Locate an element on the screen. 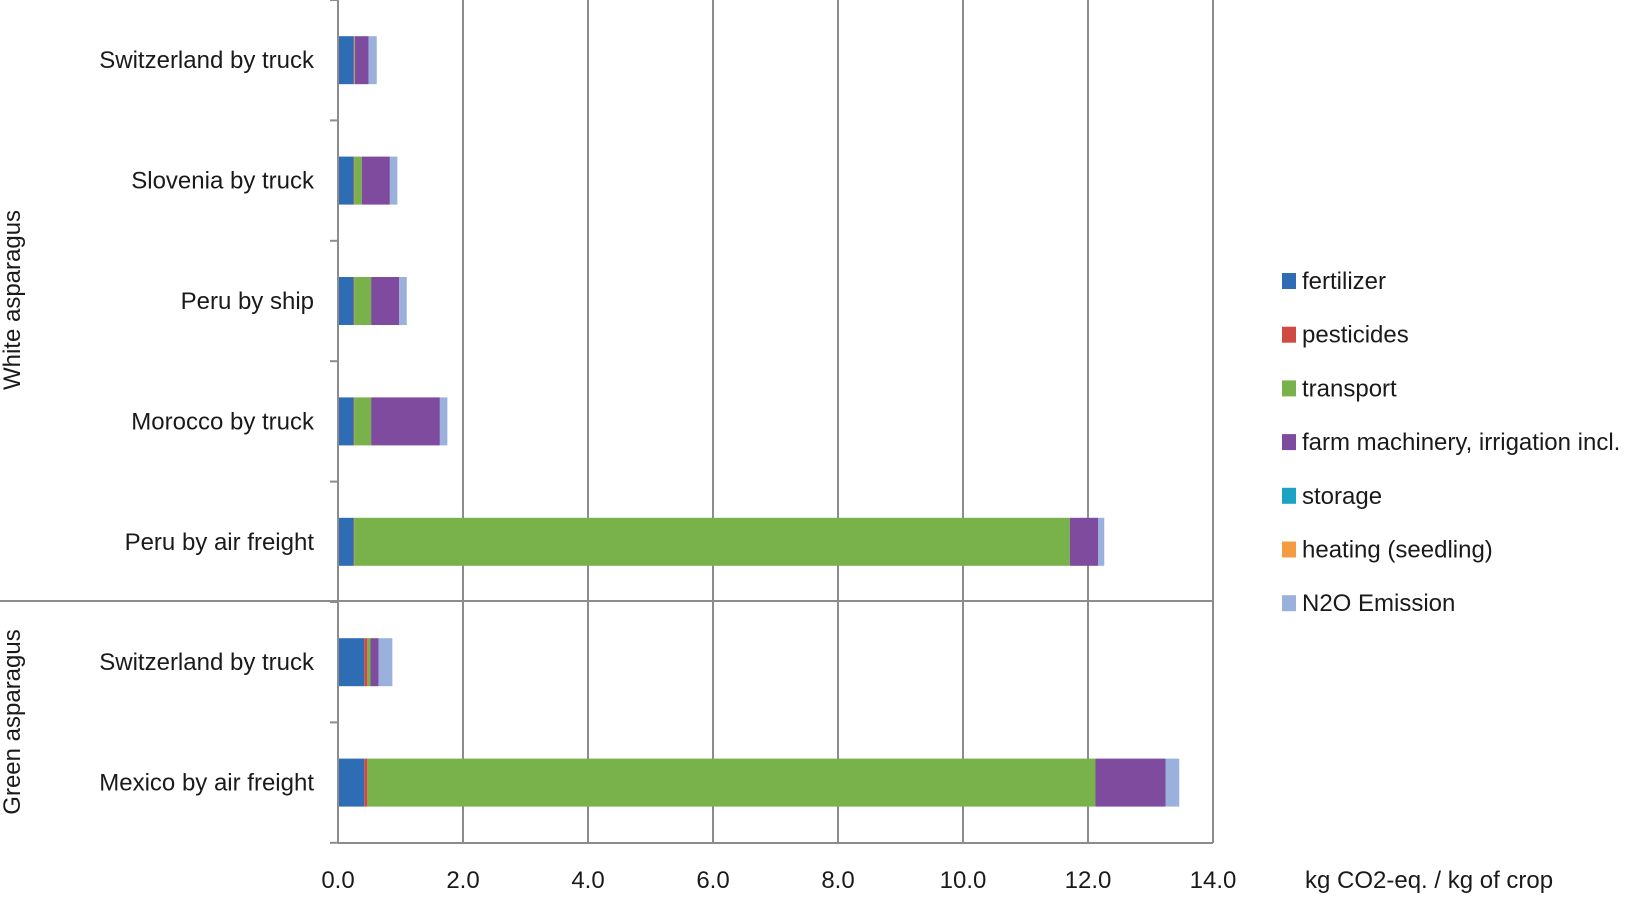  legend-label: N2O Emission is located at coordinates (1378, 603).